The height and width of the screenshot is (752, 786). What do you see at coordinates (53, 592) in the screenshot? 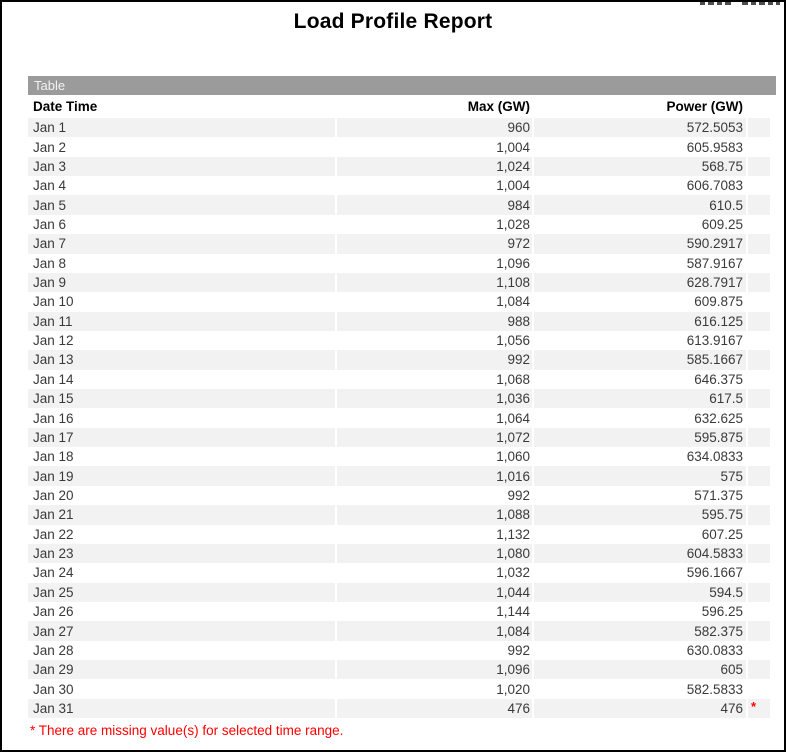
I see `cell-date-time-text: Jan 25` at bounding box center [53, 592].